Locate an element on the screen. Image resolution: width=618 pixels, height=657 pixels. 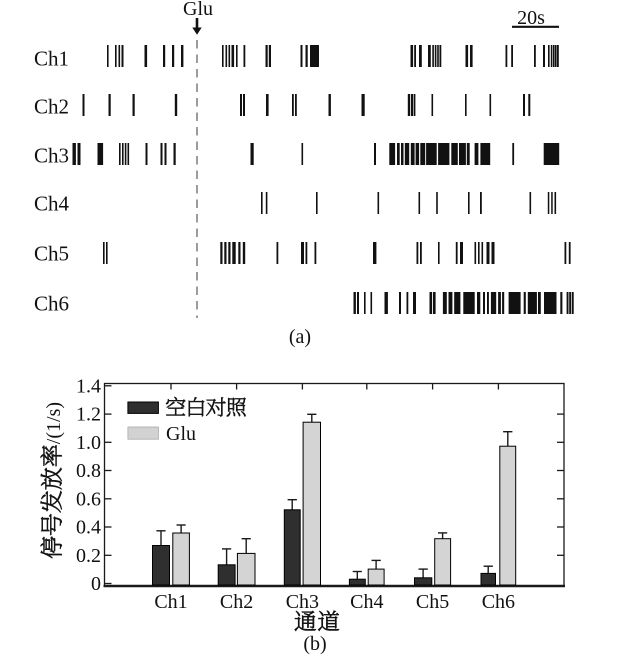
svg-text: (b) is located at coordinates (314, 644).